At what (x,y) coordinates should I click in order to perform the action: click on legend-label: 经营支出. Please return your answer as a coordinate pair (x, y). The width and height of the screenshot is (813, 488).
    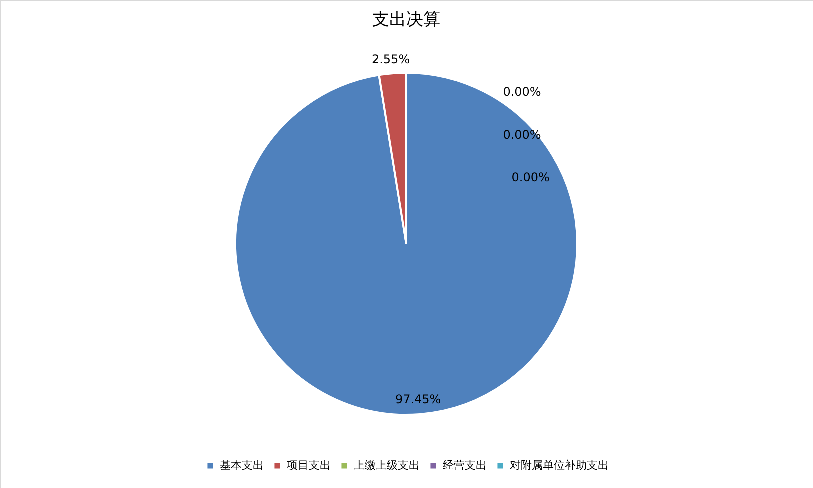
    Looking at the image, I should click on (465, 465).